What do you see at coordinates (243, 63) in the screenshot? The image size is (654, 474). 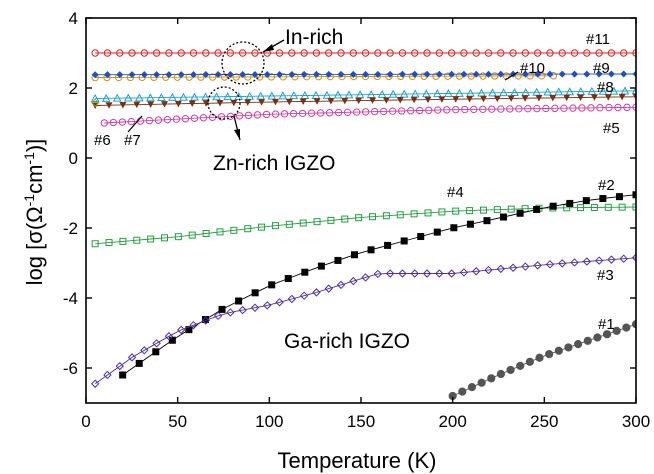 I see `in-rich-dotted-circle` at bounding box center [243, 63].